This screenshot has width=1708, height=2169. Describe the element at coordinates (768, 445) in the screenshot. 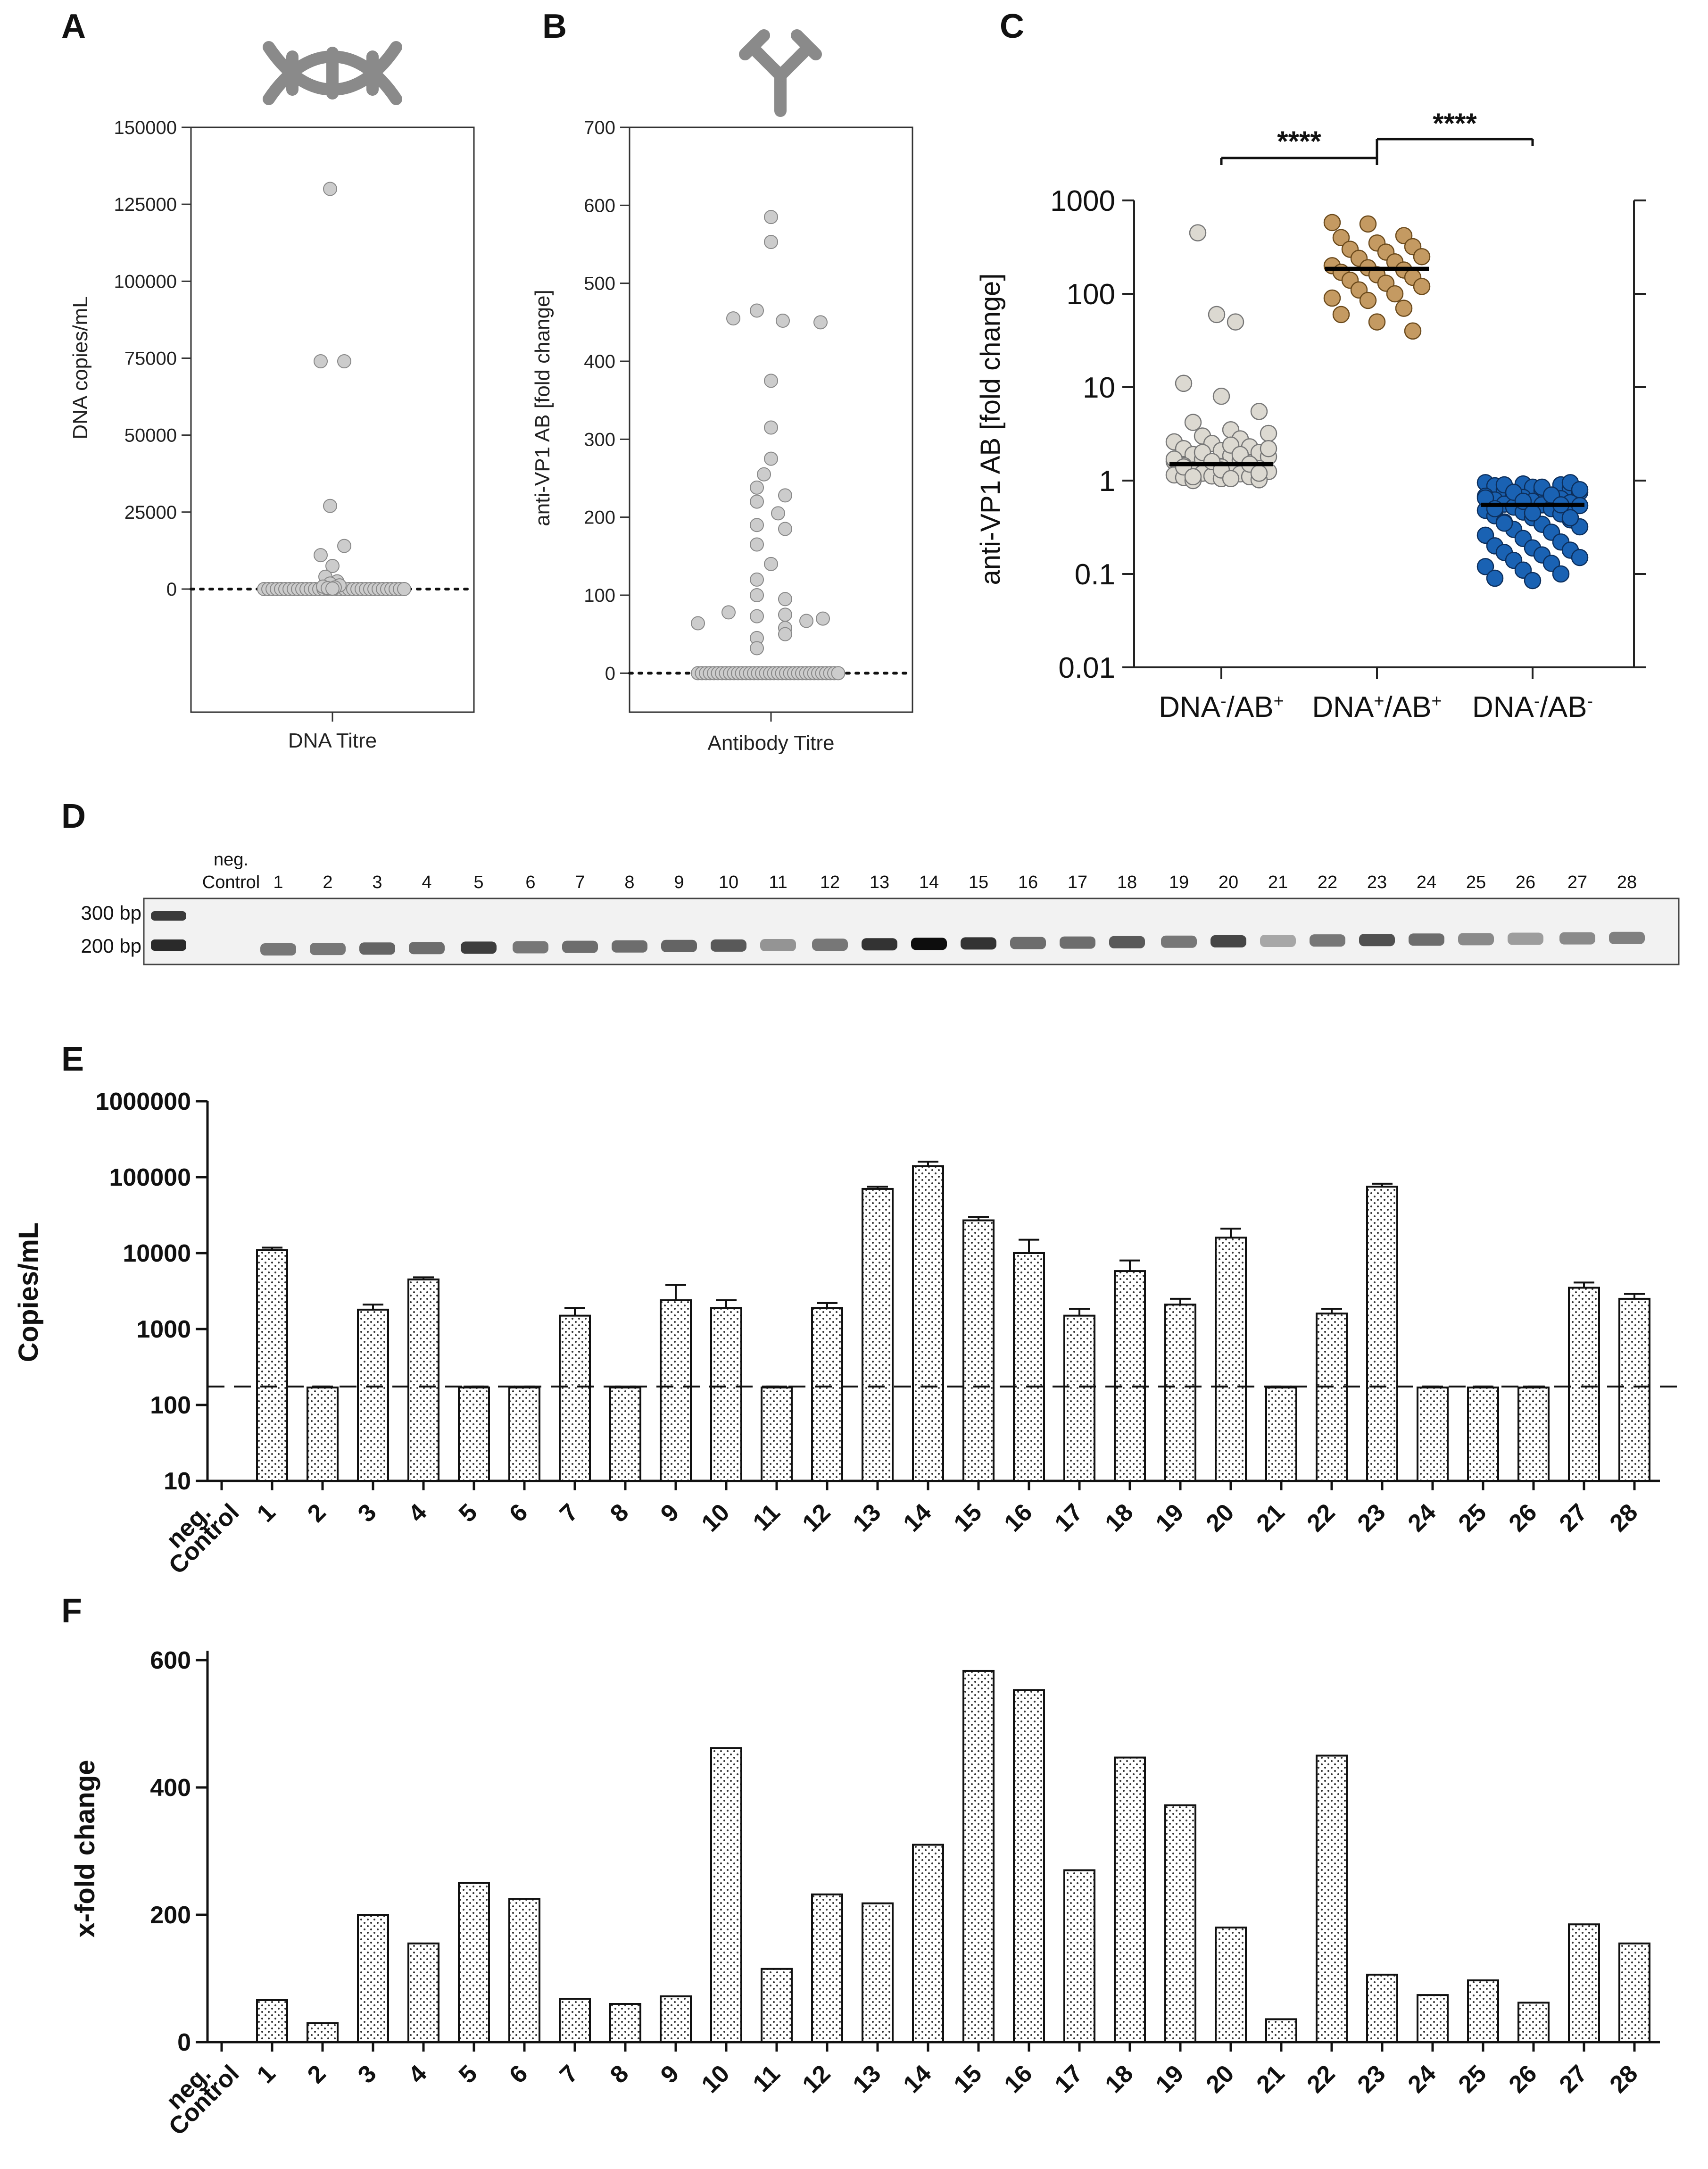

I see `data-points-b` at that location.